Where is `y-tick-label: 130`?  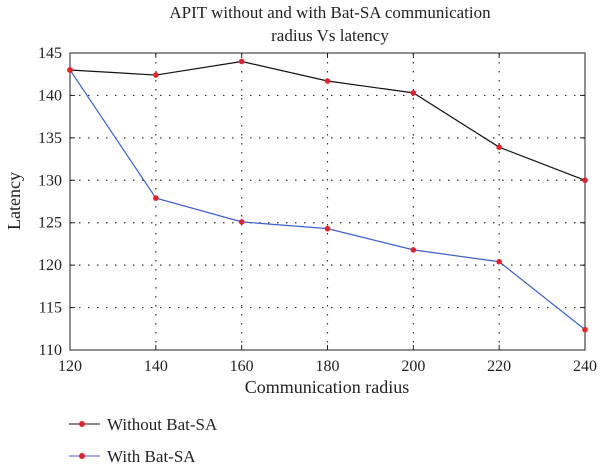
y-tick-label: 130 is located at coordinates (50, 180).